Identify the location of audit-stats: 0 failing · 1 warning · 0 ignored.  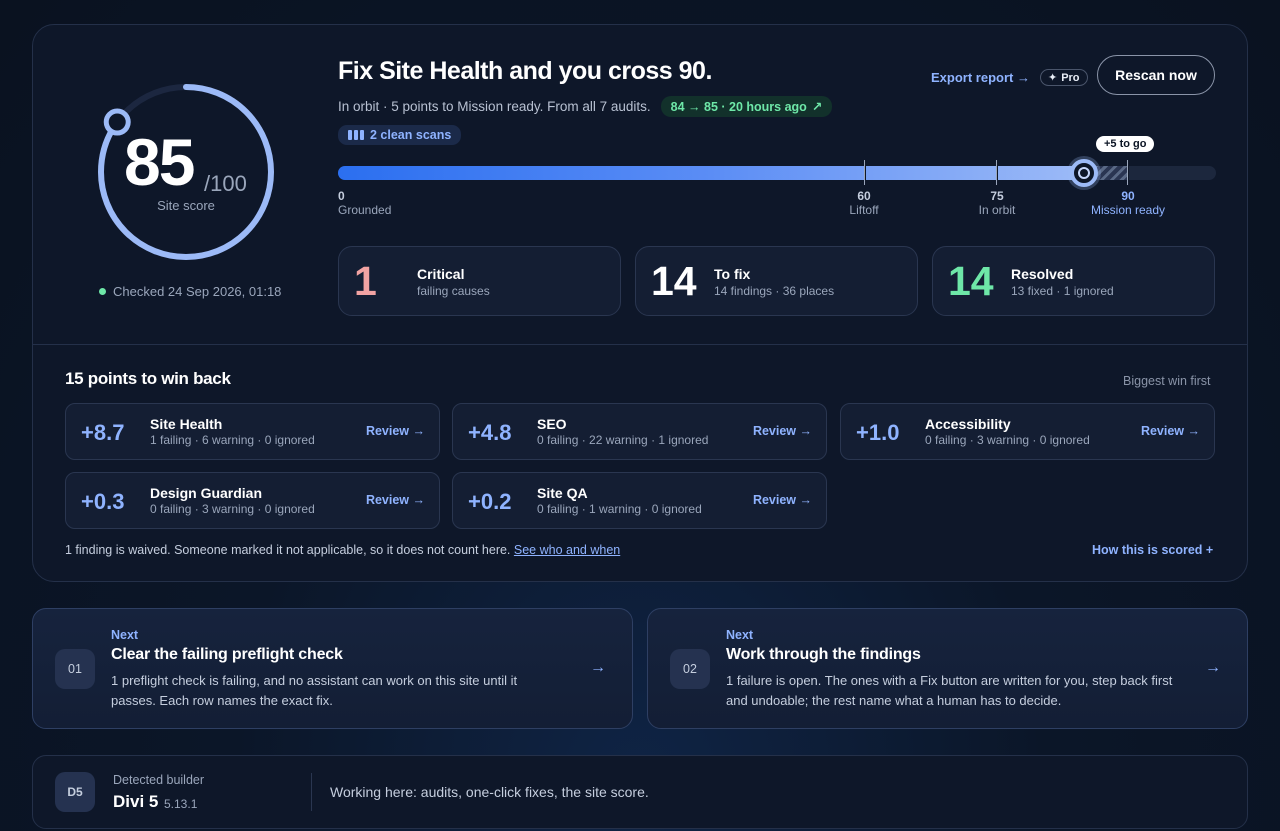
(619, 509).